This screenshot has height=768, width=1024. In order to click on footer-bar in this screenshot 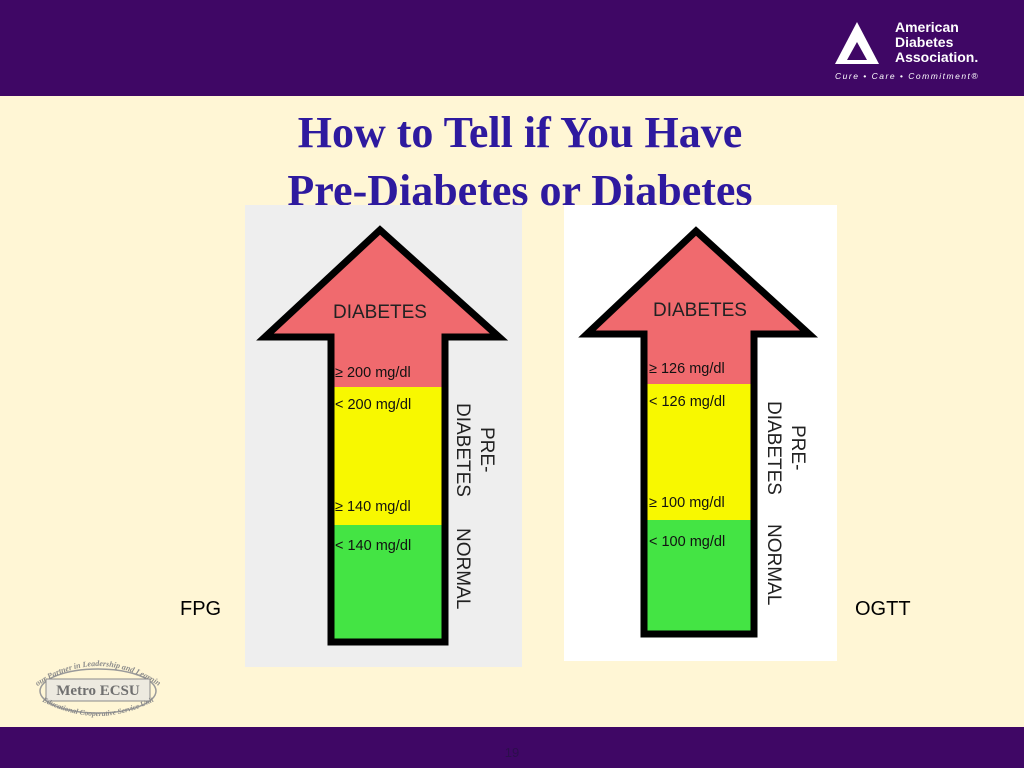, I will do `click(512, 747)`.